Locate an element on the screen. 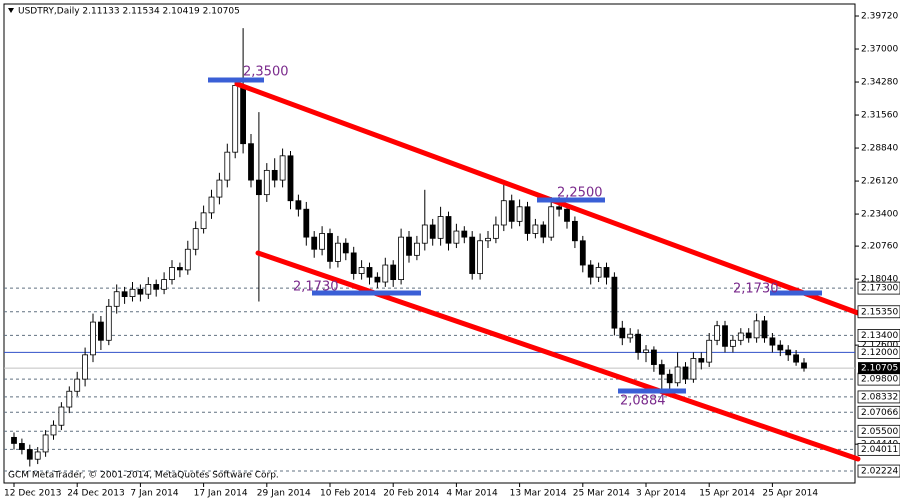  level-label: 2.15350 is located at coordinates (879, 312).